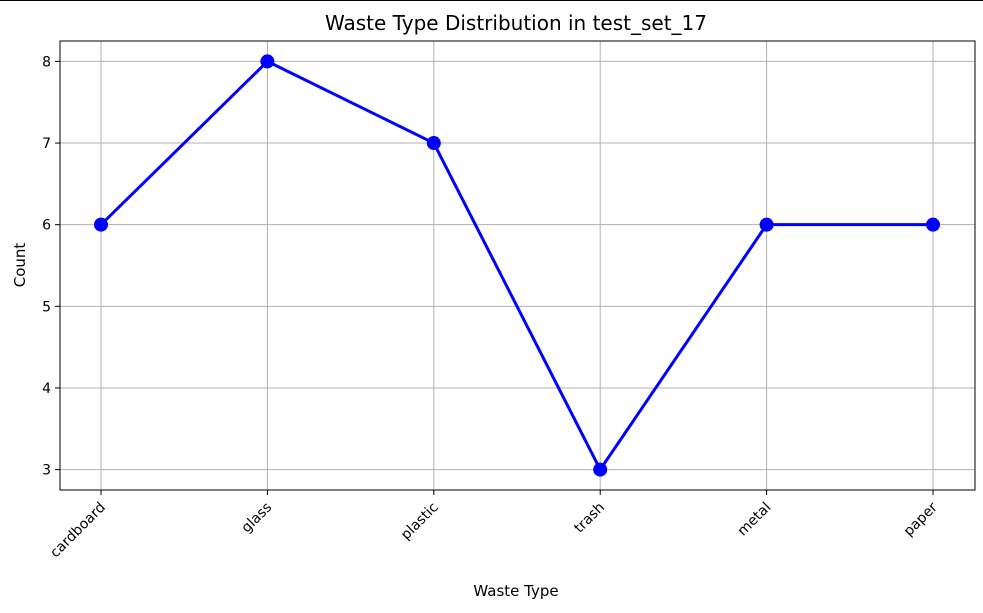  What do you see at coordinates (516, 23) in the screenshot?
I see `chart-title: Waste Type Distribution in test_set_17` at bounding box center [516, 23].